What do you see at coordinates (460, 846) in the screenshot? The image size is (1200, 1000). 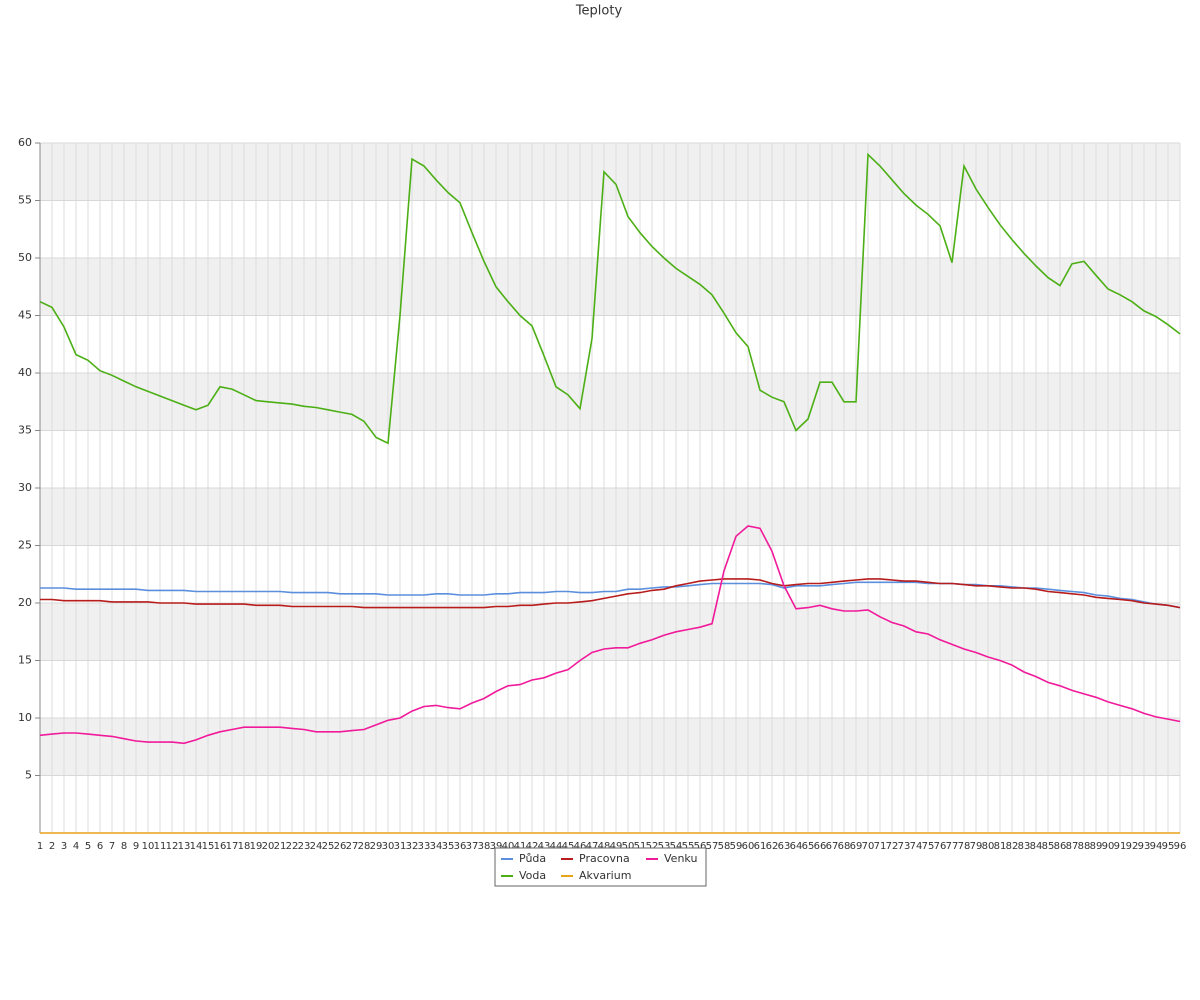 I see `x-tick-label: 36` at bounding box center [460, 846].